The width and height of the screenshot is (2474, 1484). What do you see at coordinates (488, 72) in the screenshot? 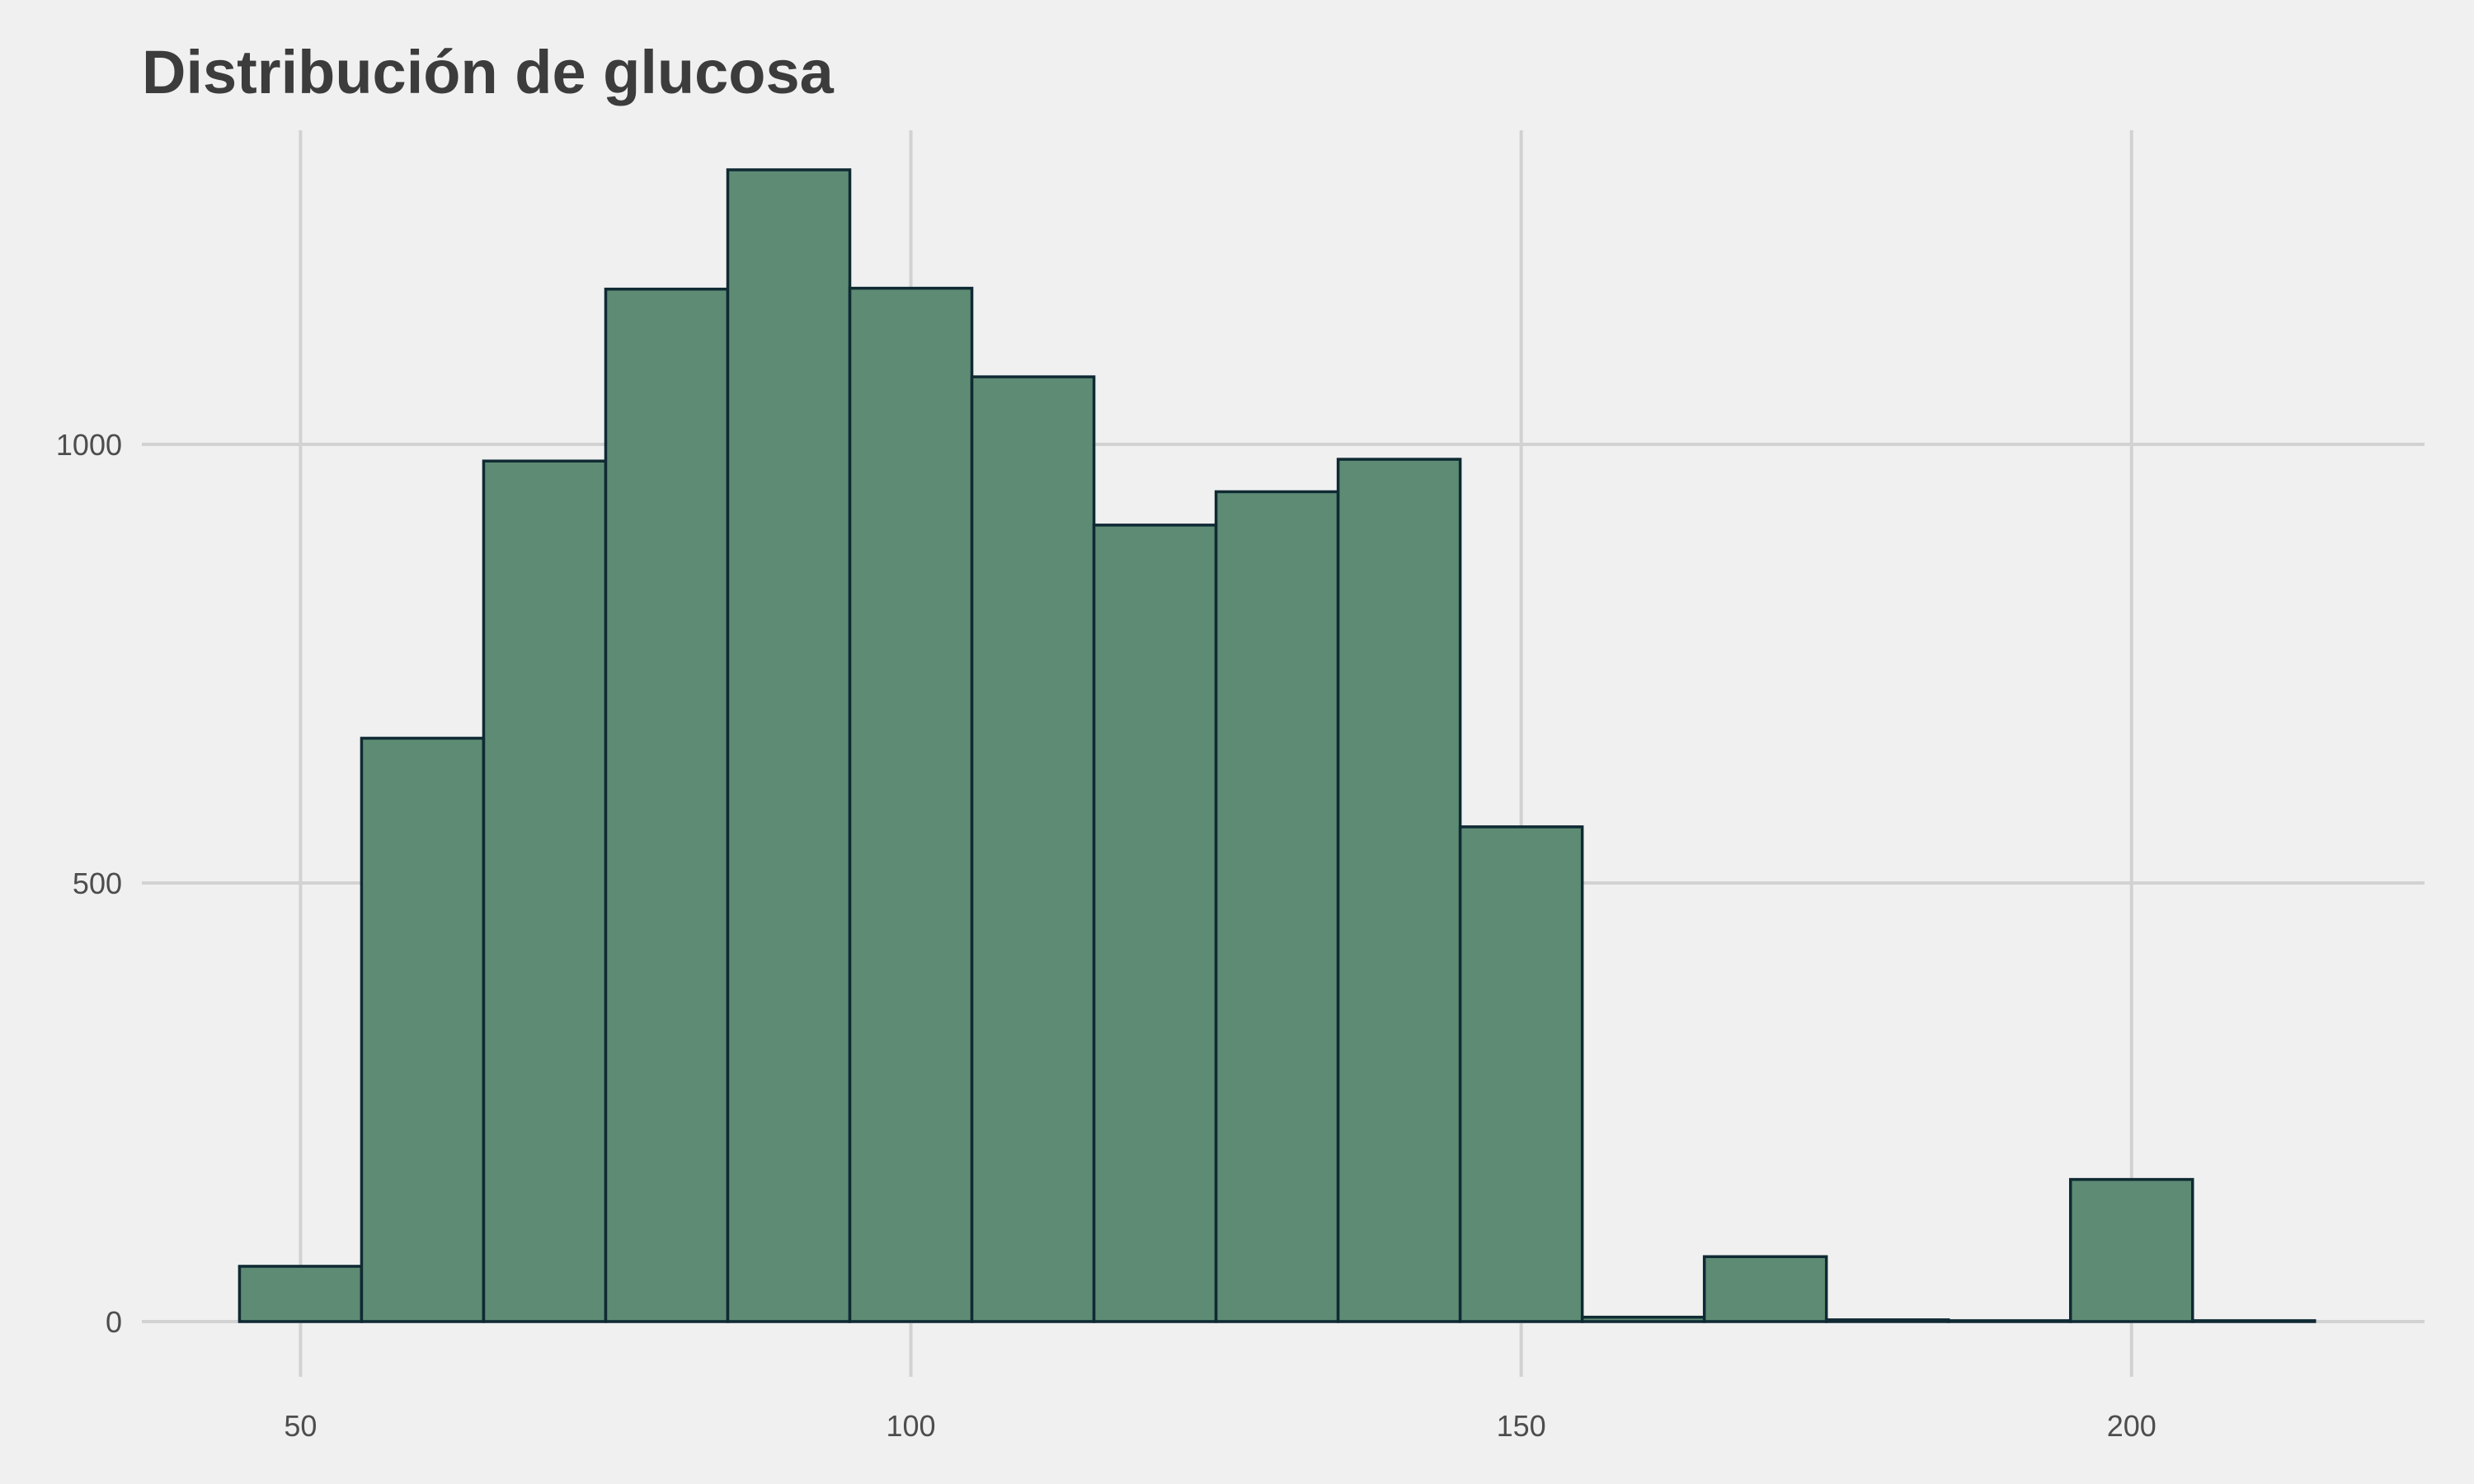
I see `chart-title: Distribución de glucosa` at bounding box center [488, 72].